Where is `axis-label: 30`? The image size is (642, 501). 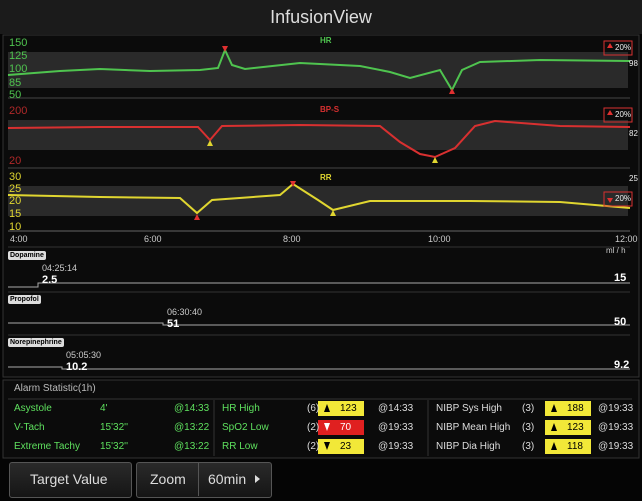
axis-label: 30 is located at coordinates (15, 177).